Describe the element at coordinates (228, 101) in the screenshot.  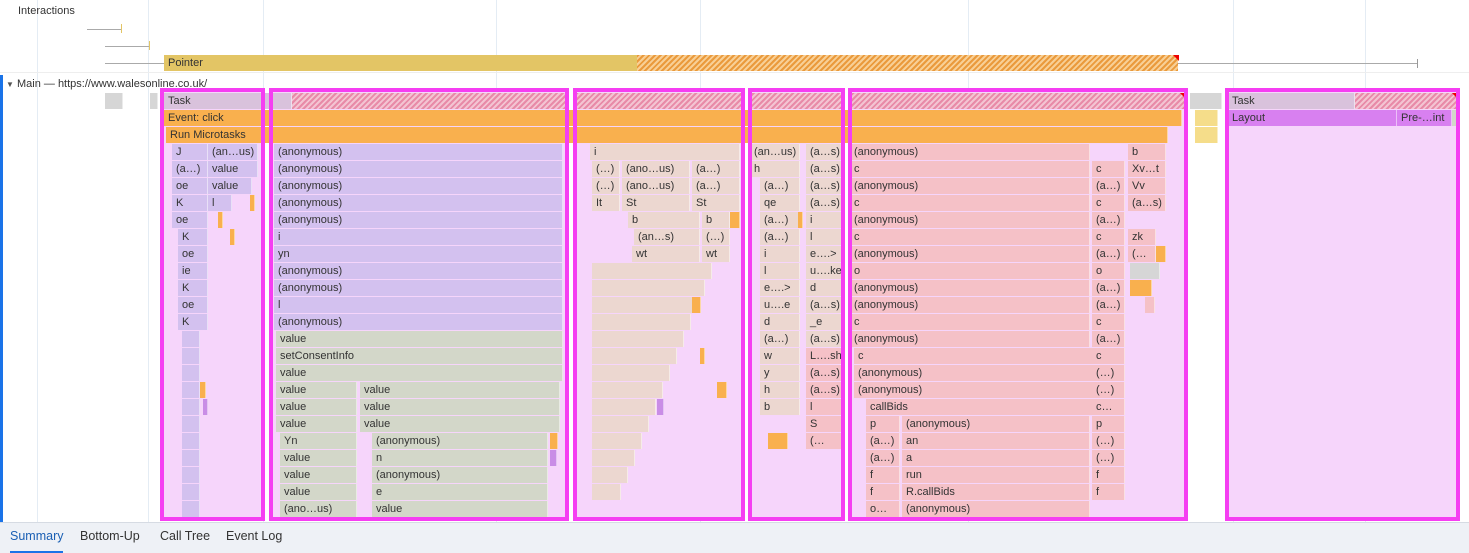
I see `flame-block: Task` at that location.